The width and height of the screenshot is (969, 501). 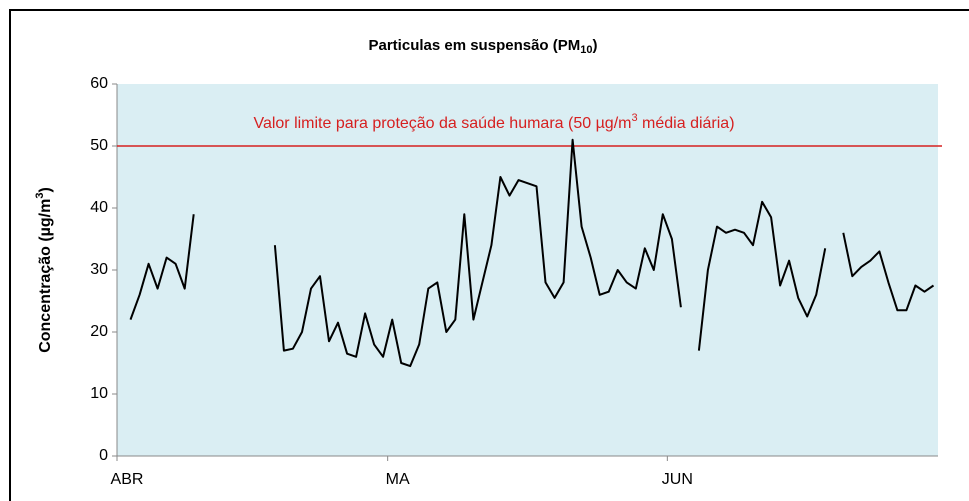 I want to click on y-axis-label-part: 3, so click(x=40, y=196).